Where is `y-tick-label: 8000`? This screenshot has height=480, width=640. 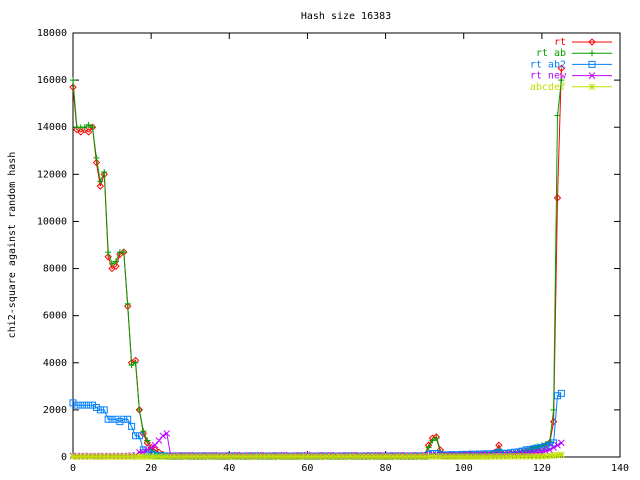
y-tick-label: 8000 is located at coordinates (55, 269).